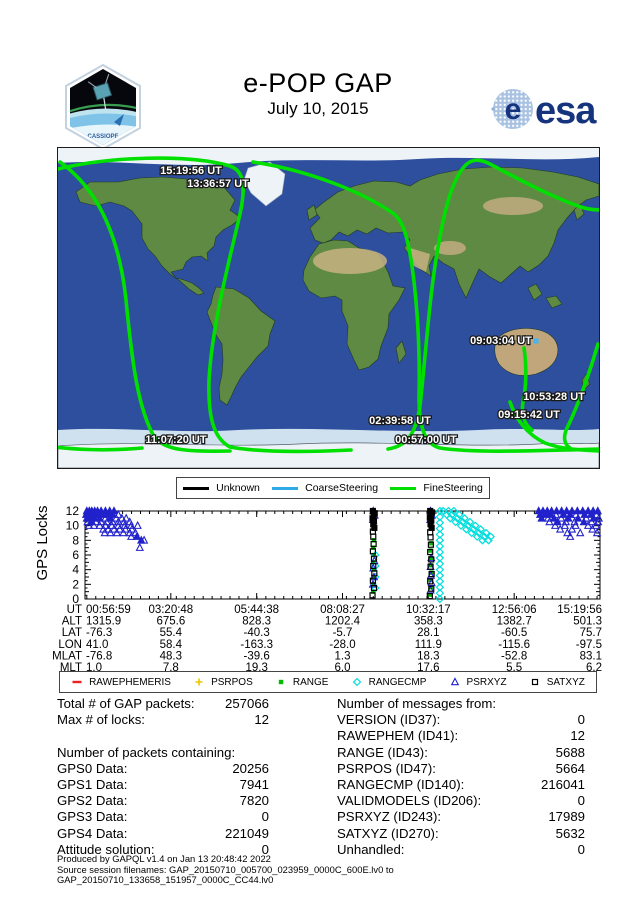 Image resolution: width=636 pixels, height=900 pixels. I want to click on steering-legend-item: FineSteering, so click(436, 488).